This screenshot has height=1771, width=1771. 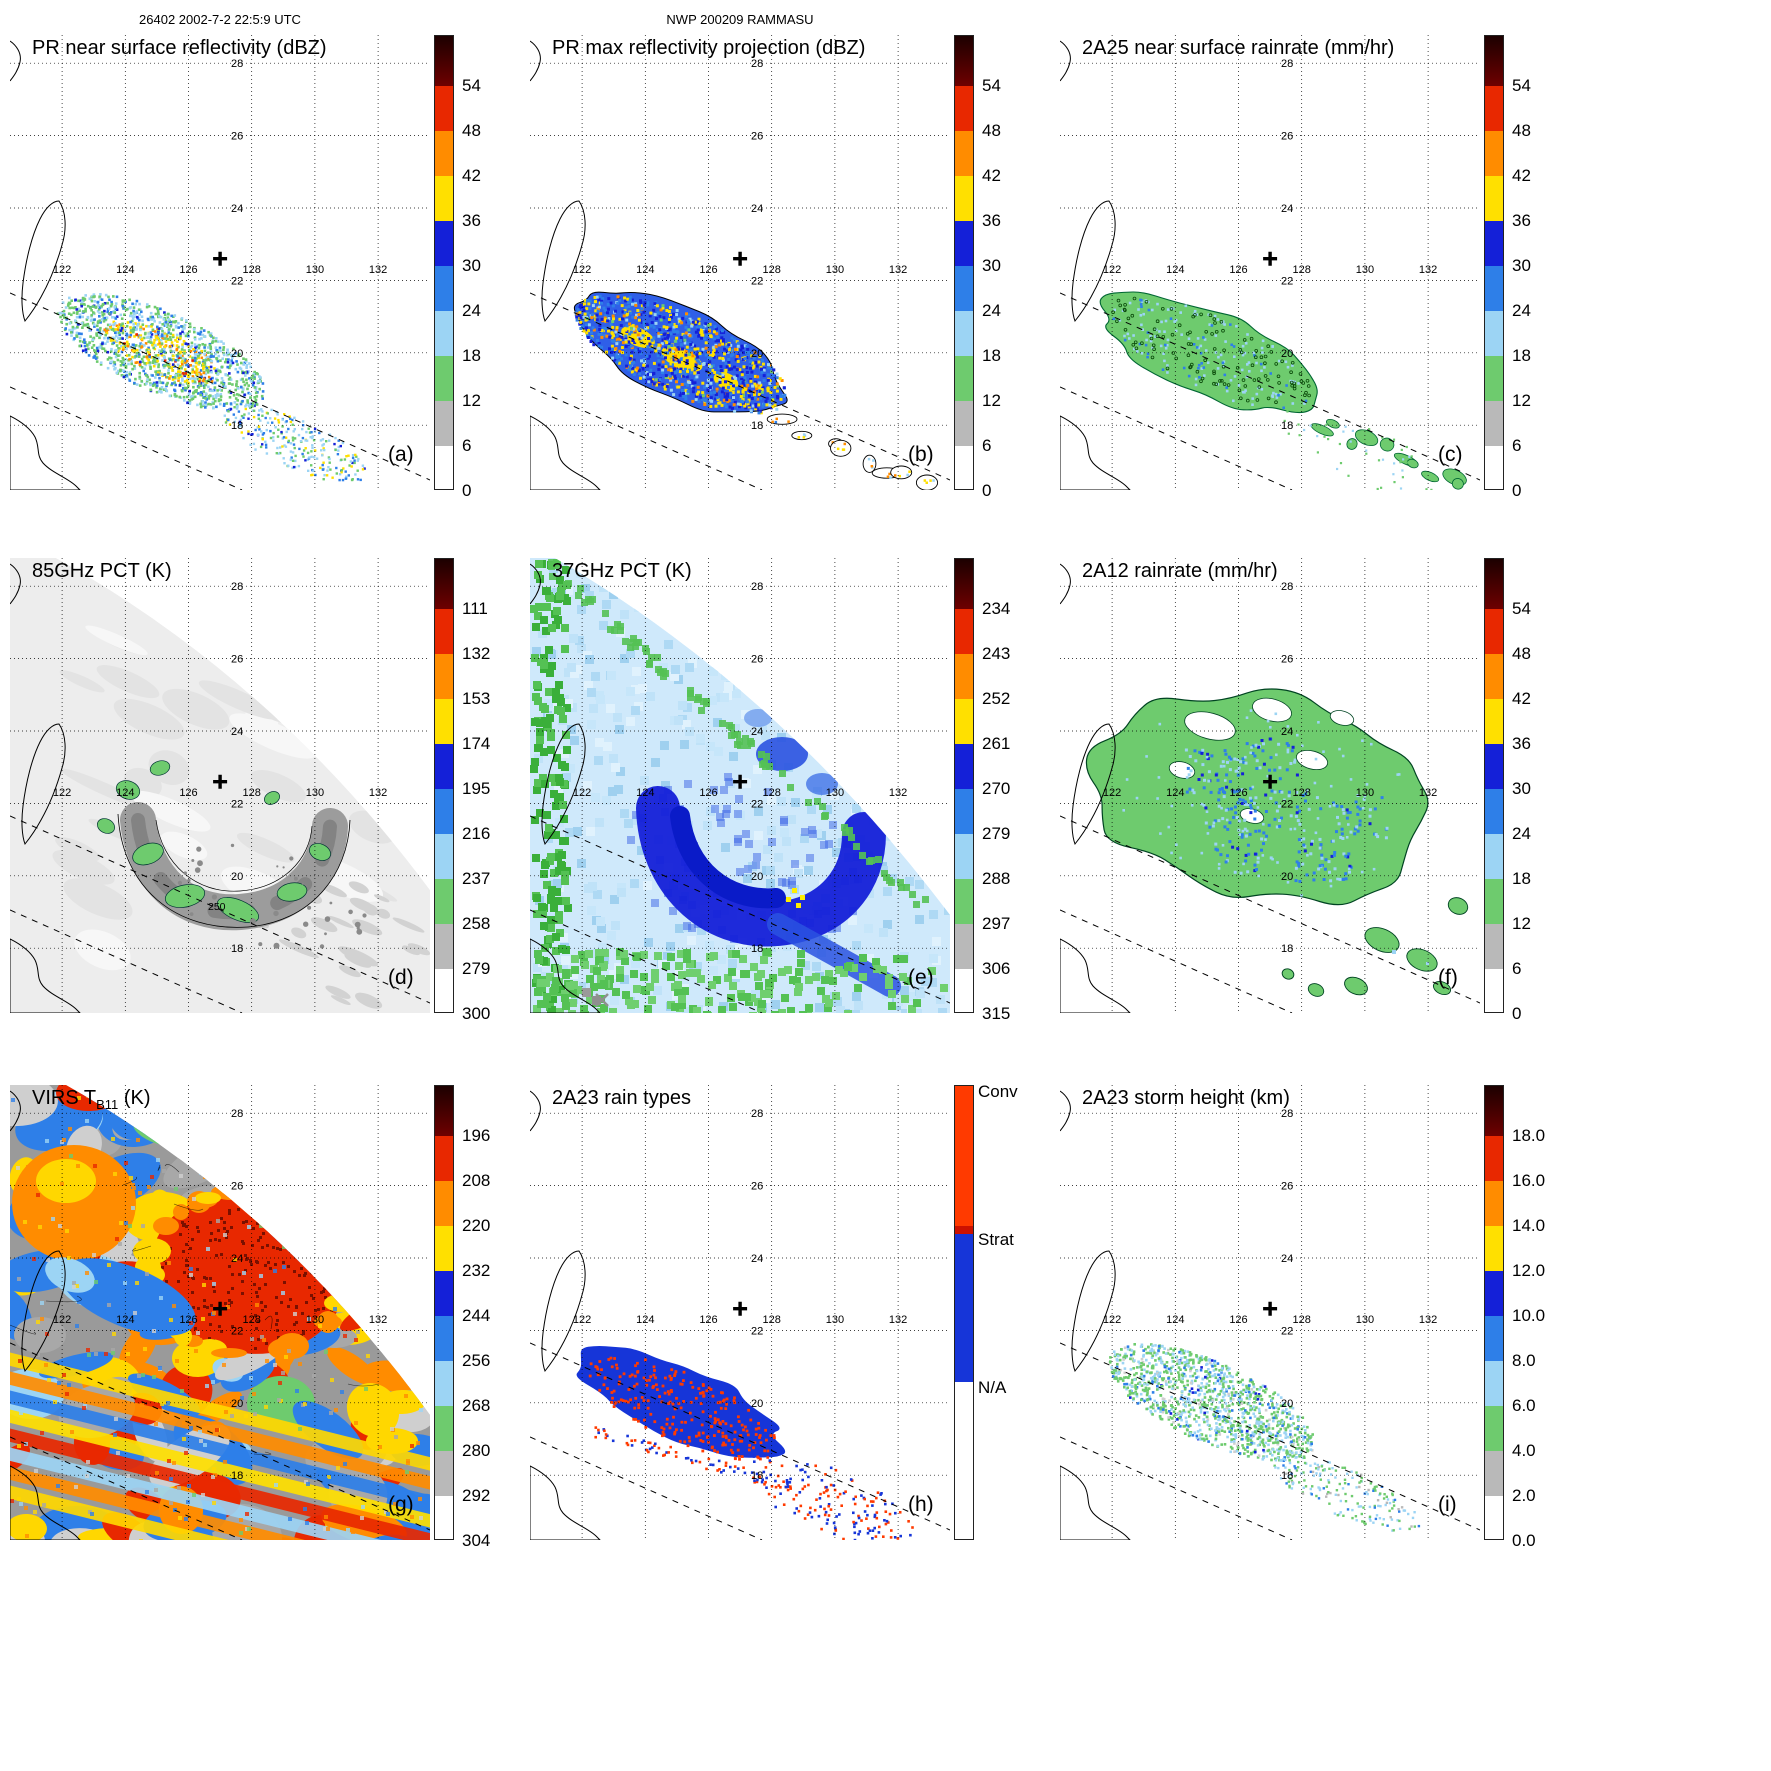 I want to click on lon-label: 126, so click(x=708, y=1320).